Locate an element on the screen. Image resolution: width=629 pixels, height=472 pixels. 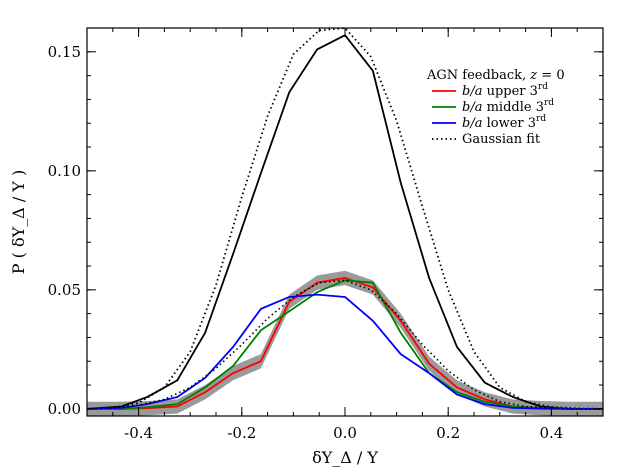
y-tick-label: 0.15 is located at coordinates (64, 52).